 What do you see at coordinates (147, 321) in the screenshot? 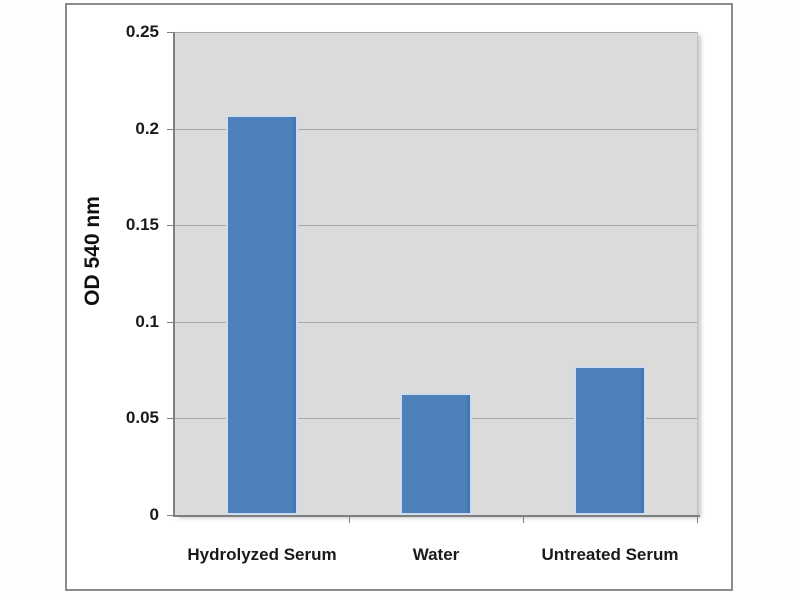
I see `y-tick-label-0.1: 0.1` at bounding box center [147, 321].